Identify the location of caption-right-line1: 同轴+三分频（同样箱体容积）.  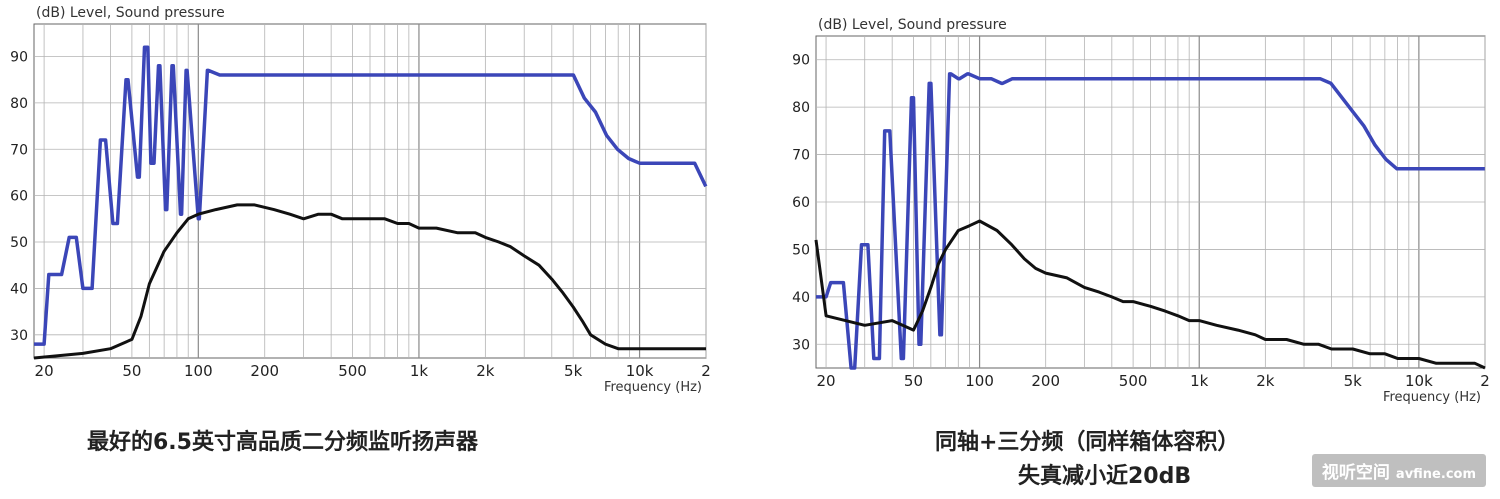
(1087, 442).